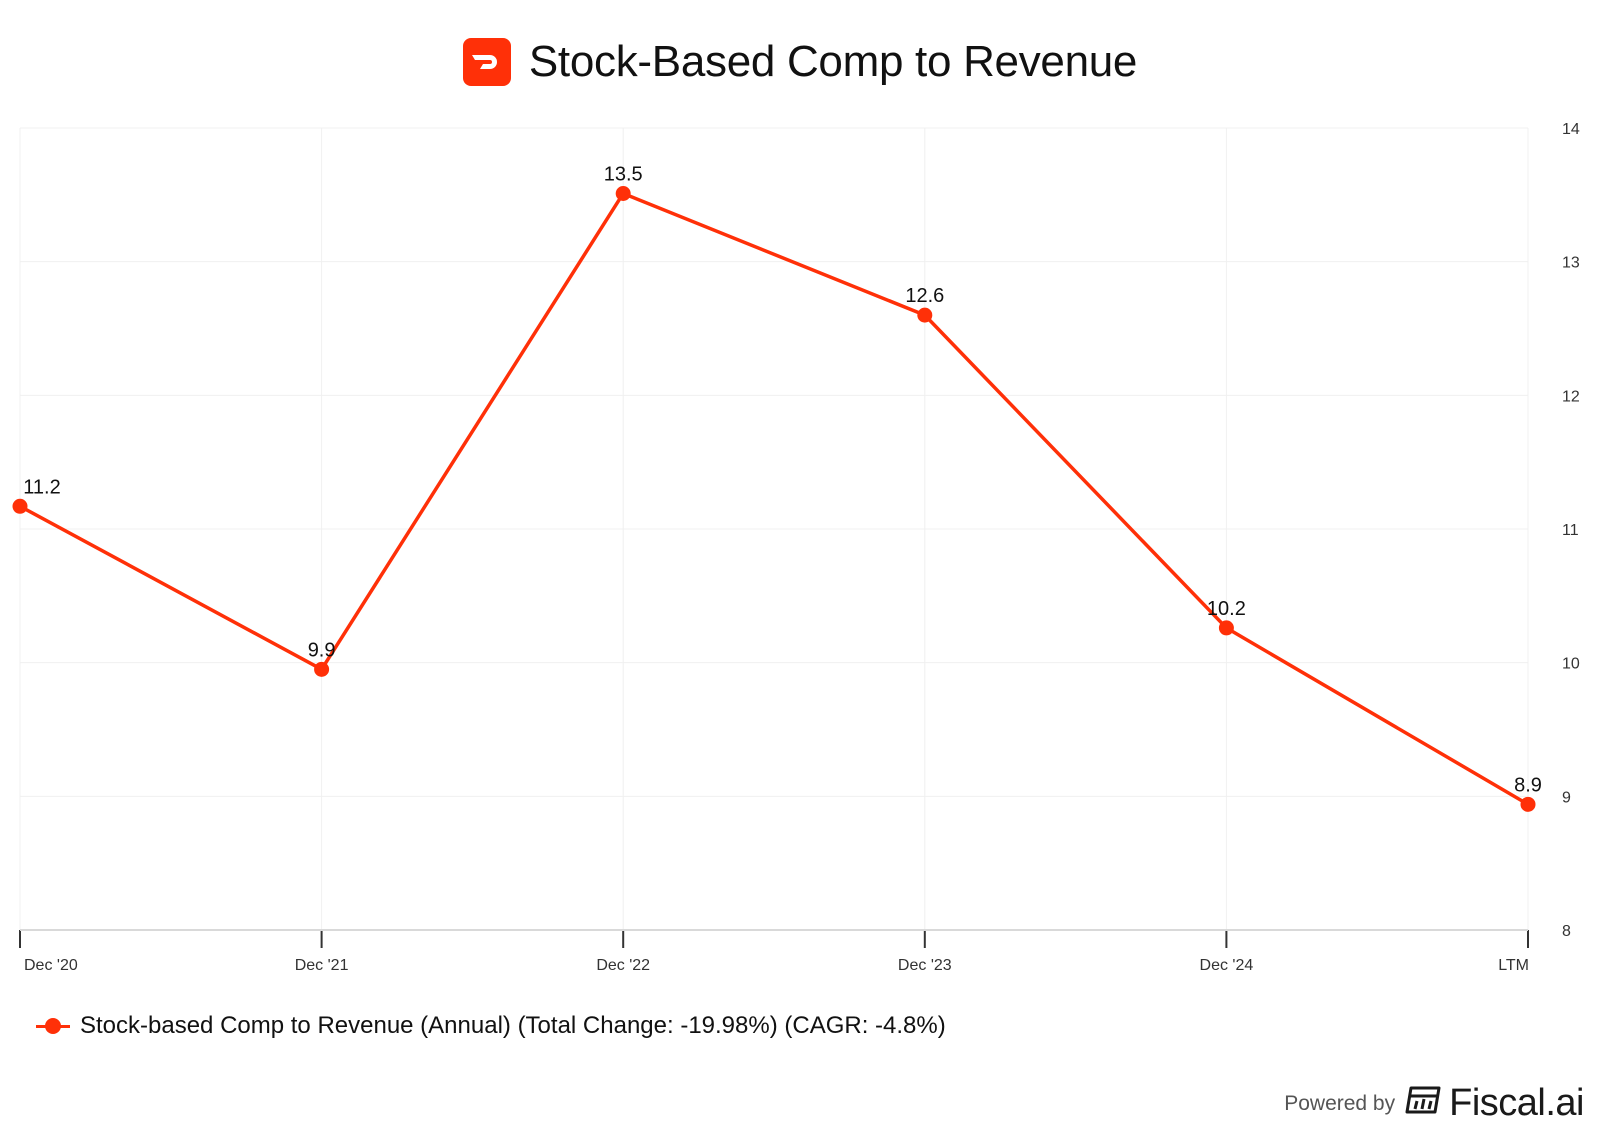  What do you see at coordinates (1528, 785) in the screenshot?
I see `data-label-5: 8.9` at bounding box center [1528, 785].